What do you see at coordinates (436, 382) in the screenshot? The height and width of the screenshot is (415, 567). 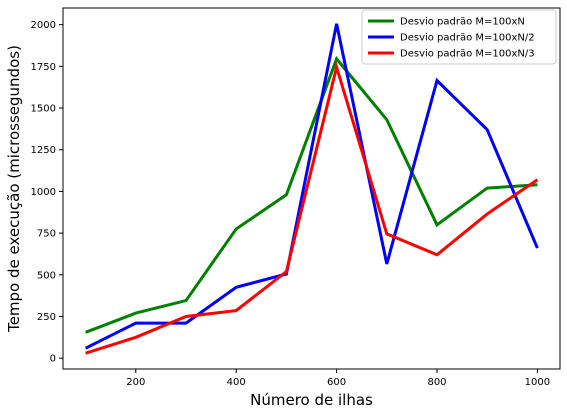 I see `x-tick-label: 800` at bounding box center [436, 382].